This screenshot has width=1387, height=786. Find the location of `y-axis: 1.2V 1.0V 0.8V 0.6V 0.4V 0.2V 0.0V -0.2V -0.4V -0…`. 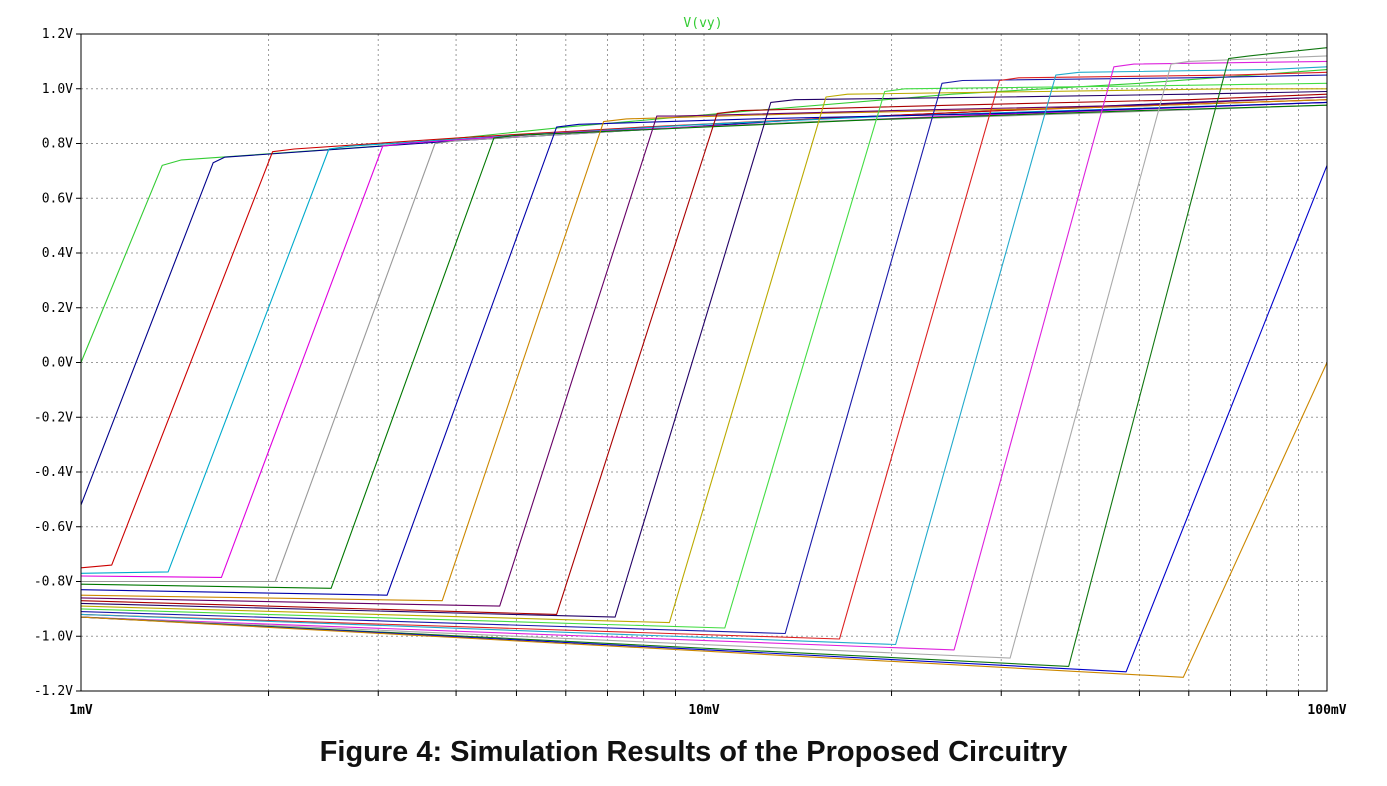

y-axis: 1.2V 1.0V 0.8V 0.6V 0.4V 0.2V 0.0V -0.2V -0.4V -0… is located at coordinates (57, 363).